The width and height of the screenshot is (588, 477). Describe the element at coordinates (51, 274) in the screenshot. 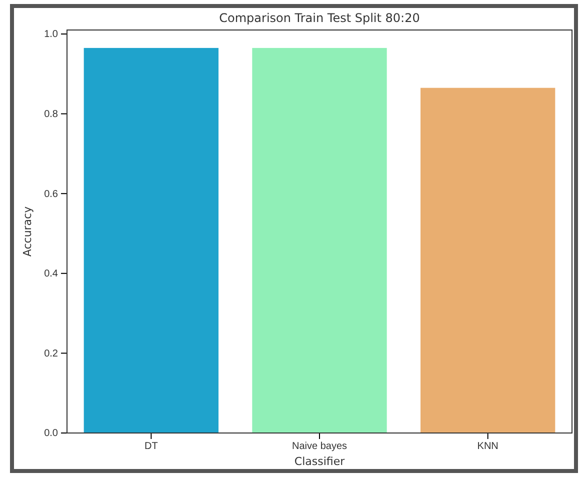

I see `y-tick-label: 0.4` at that location.